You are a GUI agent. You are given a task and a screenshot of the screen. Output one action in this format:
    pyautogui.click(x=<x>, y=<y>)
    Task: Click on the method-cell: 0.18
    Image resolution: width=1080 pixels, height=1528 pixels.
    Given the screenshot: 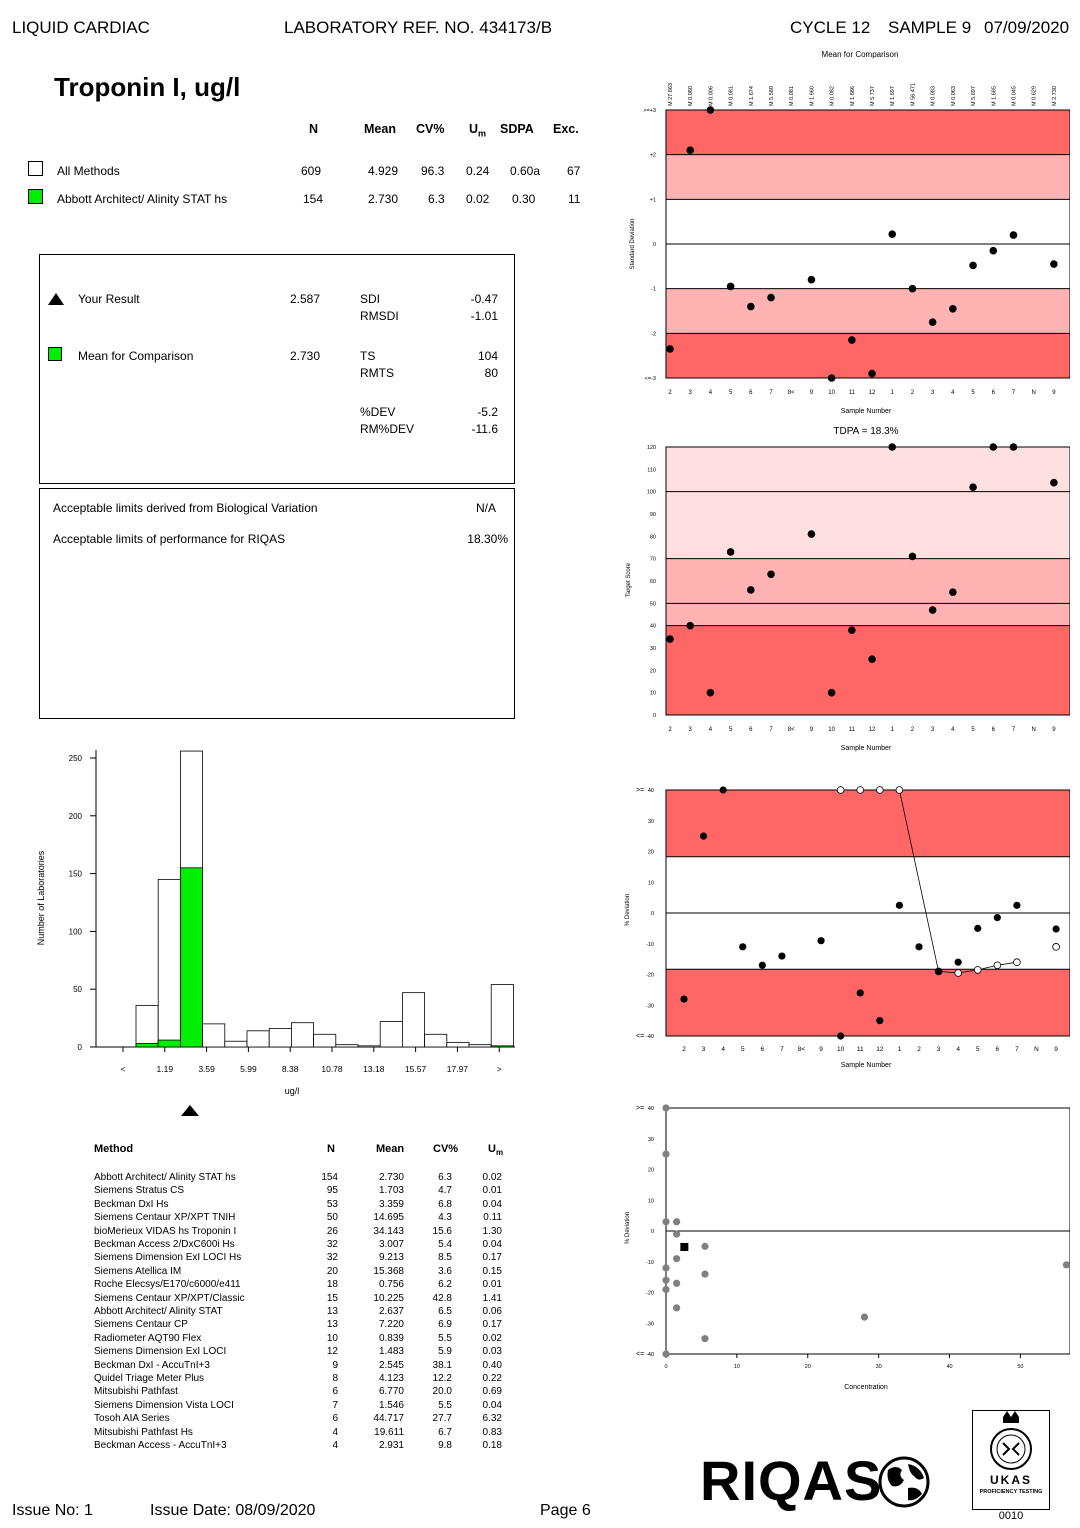 What is the action you would take?
    pyautogui.click(x=492, y=1445)
    